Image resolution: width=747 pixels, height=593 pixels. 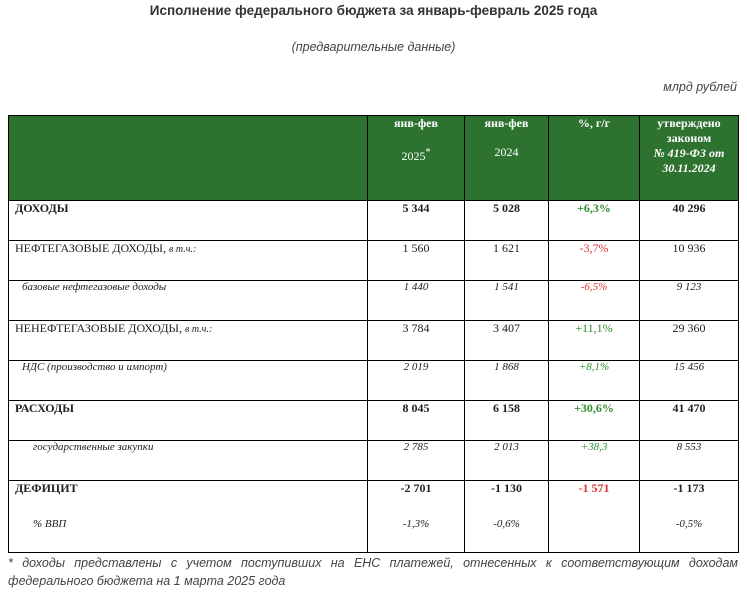 What do you see at coordinates (416, 300) in the screenshot?
I see `value-2025: 1 440` at bounding box center [416, 300].